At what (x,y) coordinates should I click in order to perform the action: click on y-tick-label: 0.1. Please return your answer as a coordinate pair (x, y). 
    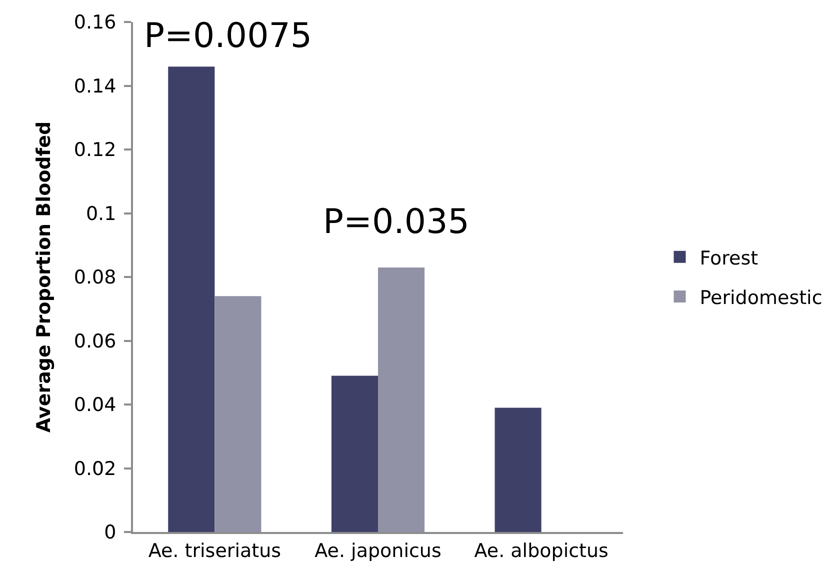
    Looking at the image, I should click on (101, 213).